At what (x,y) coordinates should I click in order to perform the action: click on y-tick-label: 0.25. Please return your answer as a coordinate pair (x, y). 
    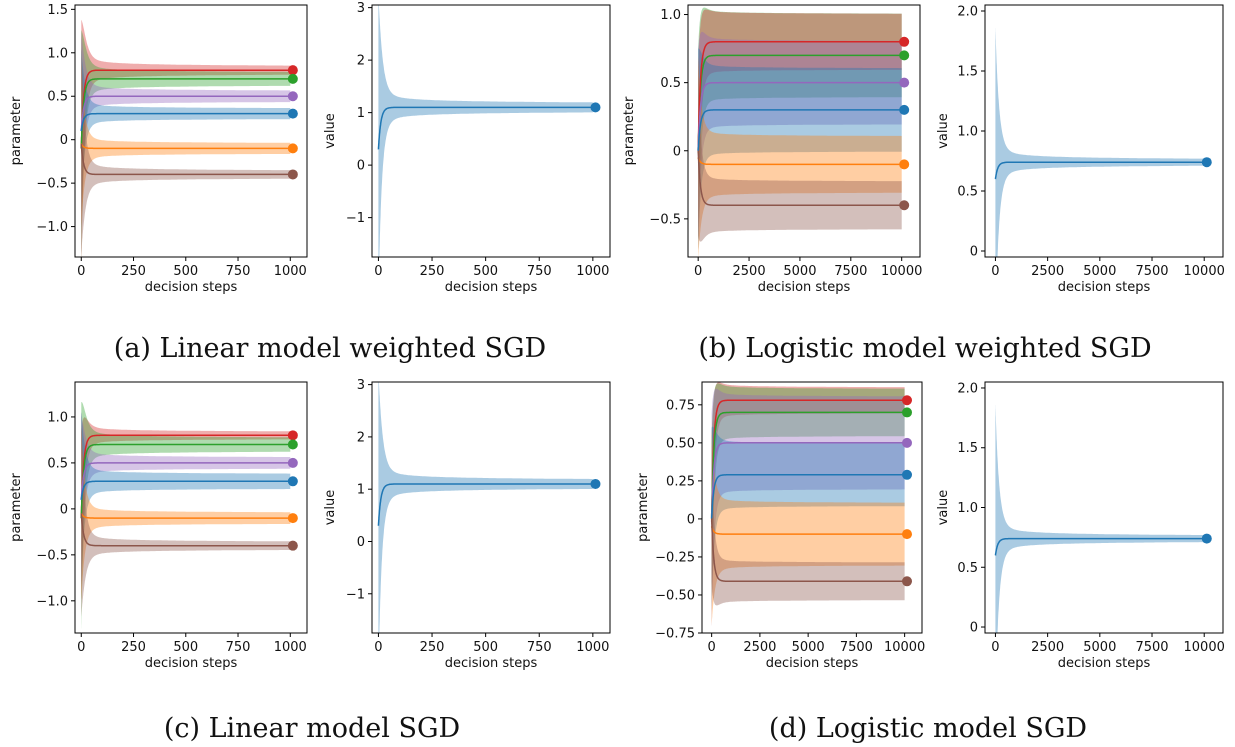
    Looking at the image, I should click on (680, 481).